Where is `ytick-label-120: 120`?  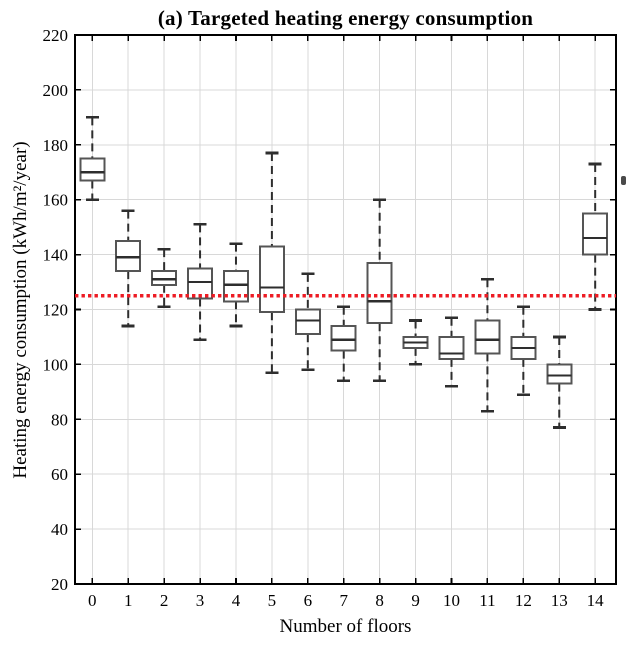
ytick-label-120: 120 is located at coordinates (56, 310).